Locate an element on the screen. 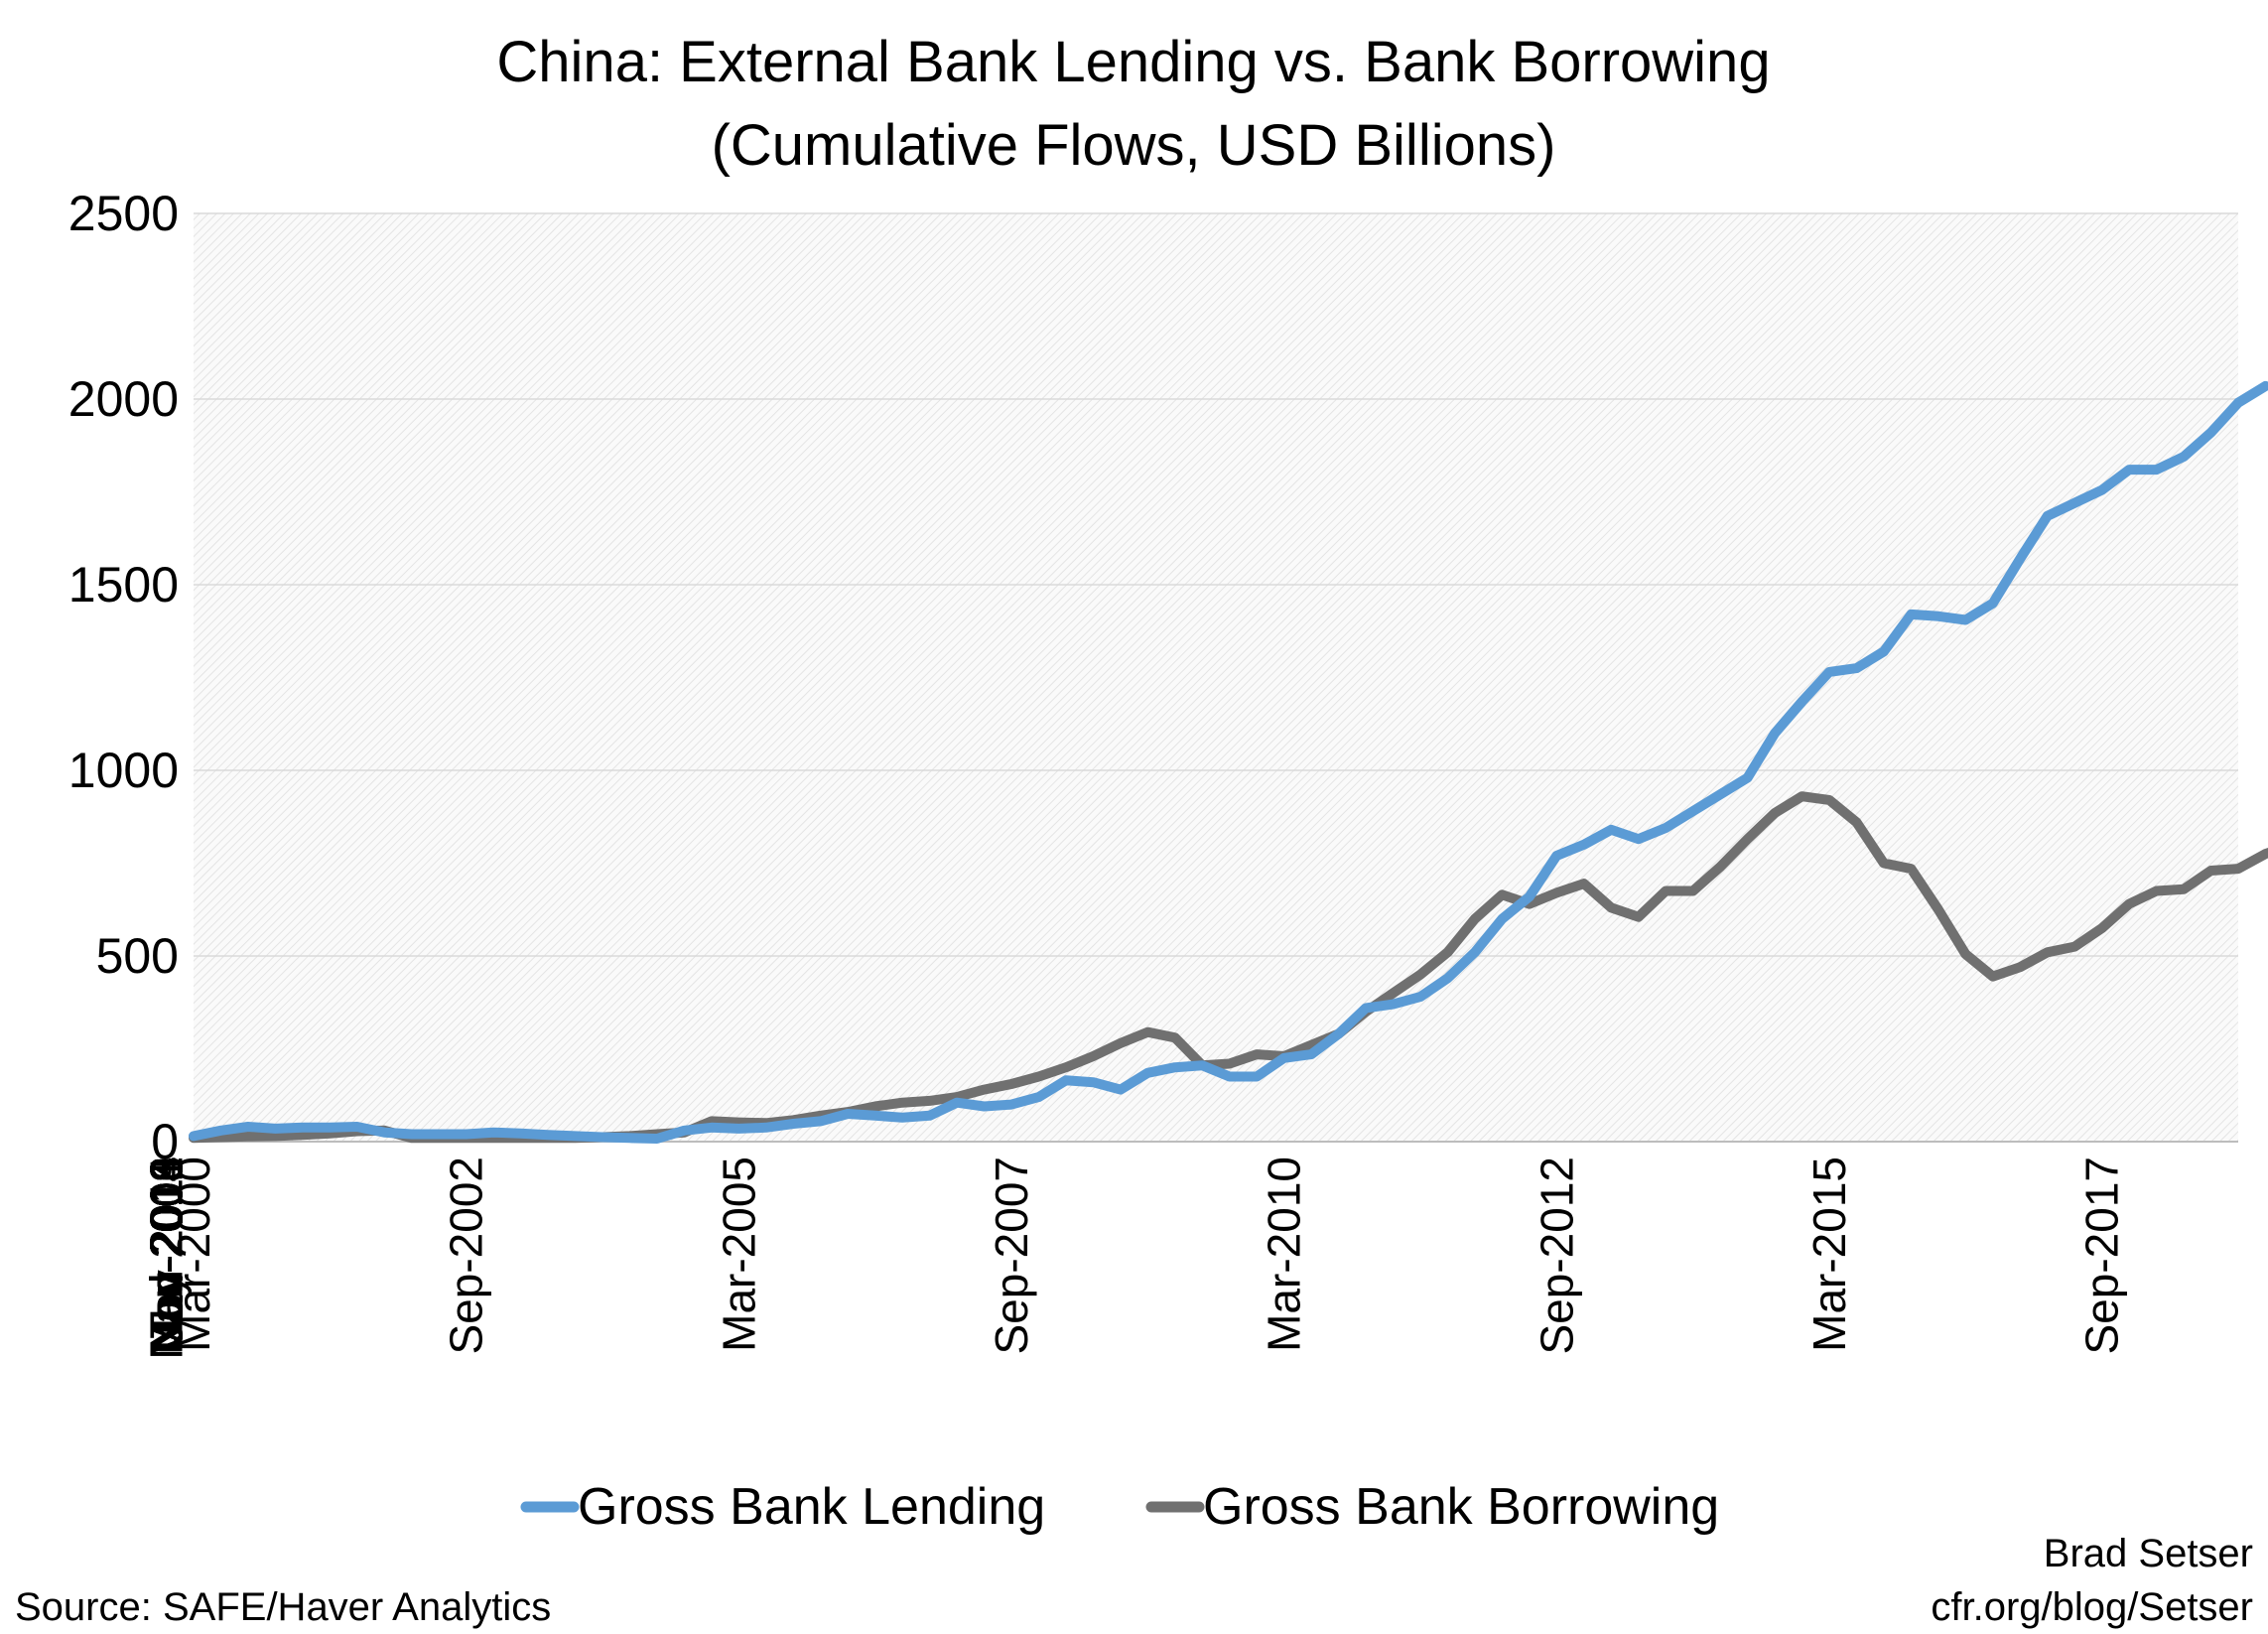 The height and width of the screenshot is (1634, 2268). x-tick-label: Jul-2003 is located at coordinates (167, 1244).